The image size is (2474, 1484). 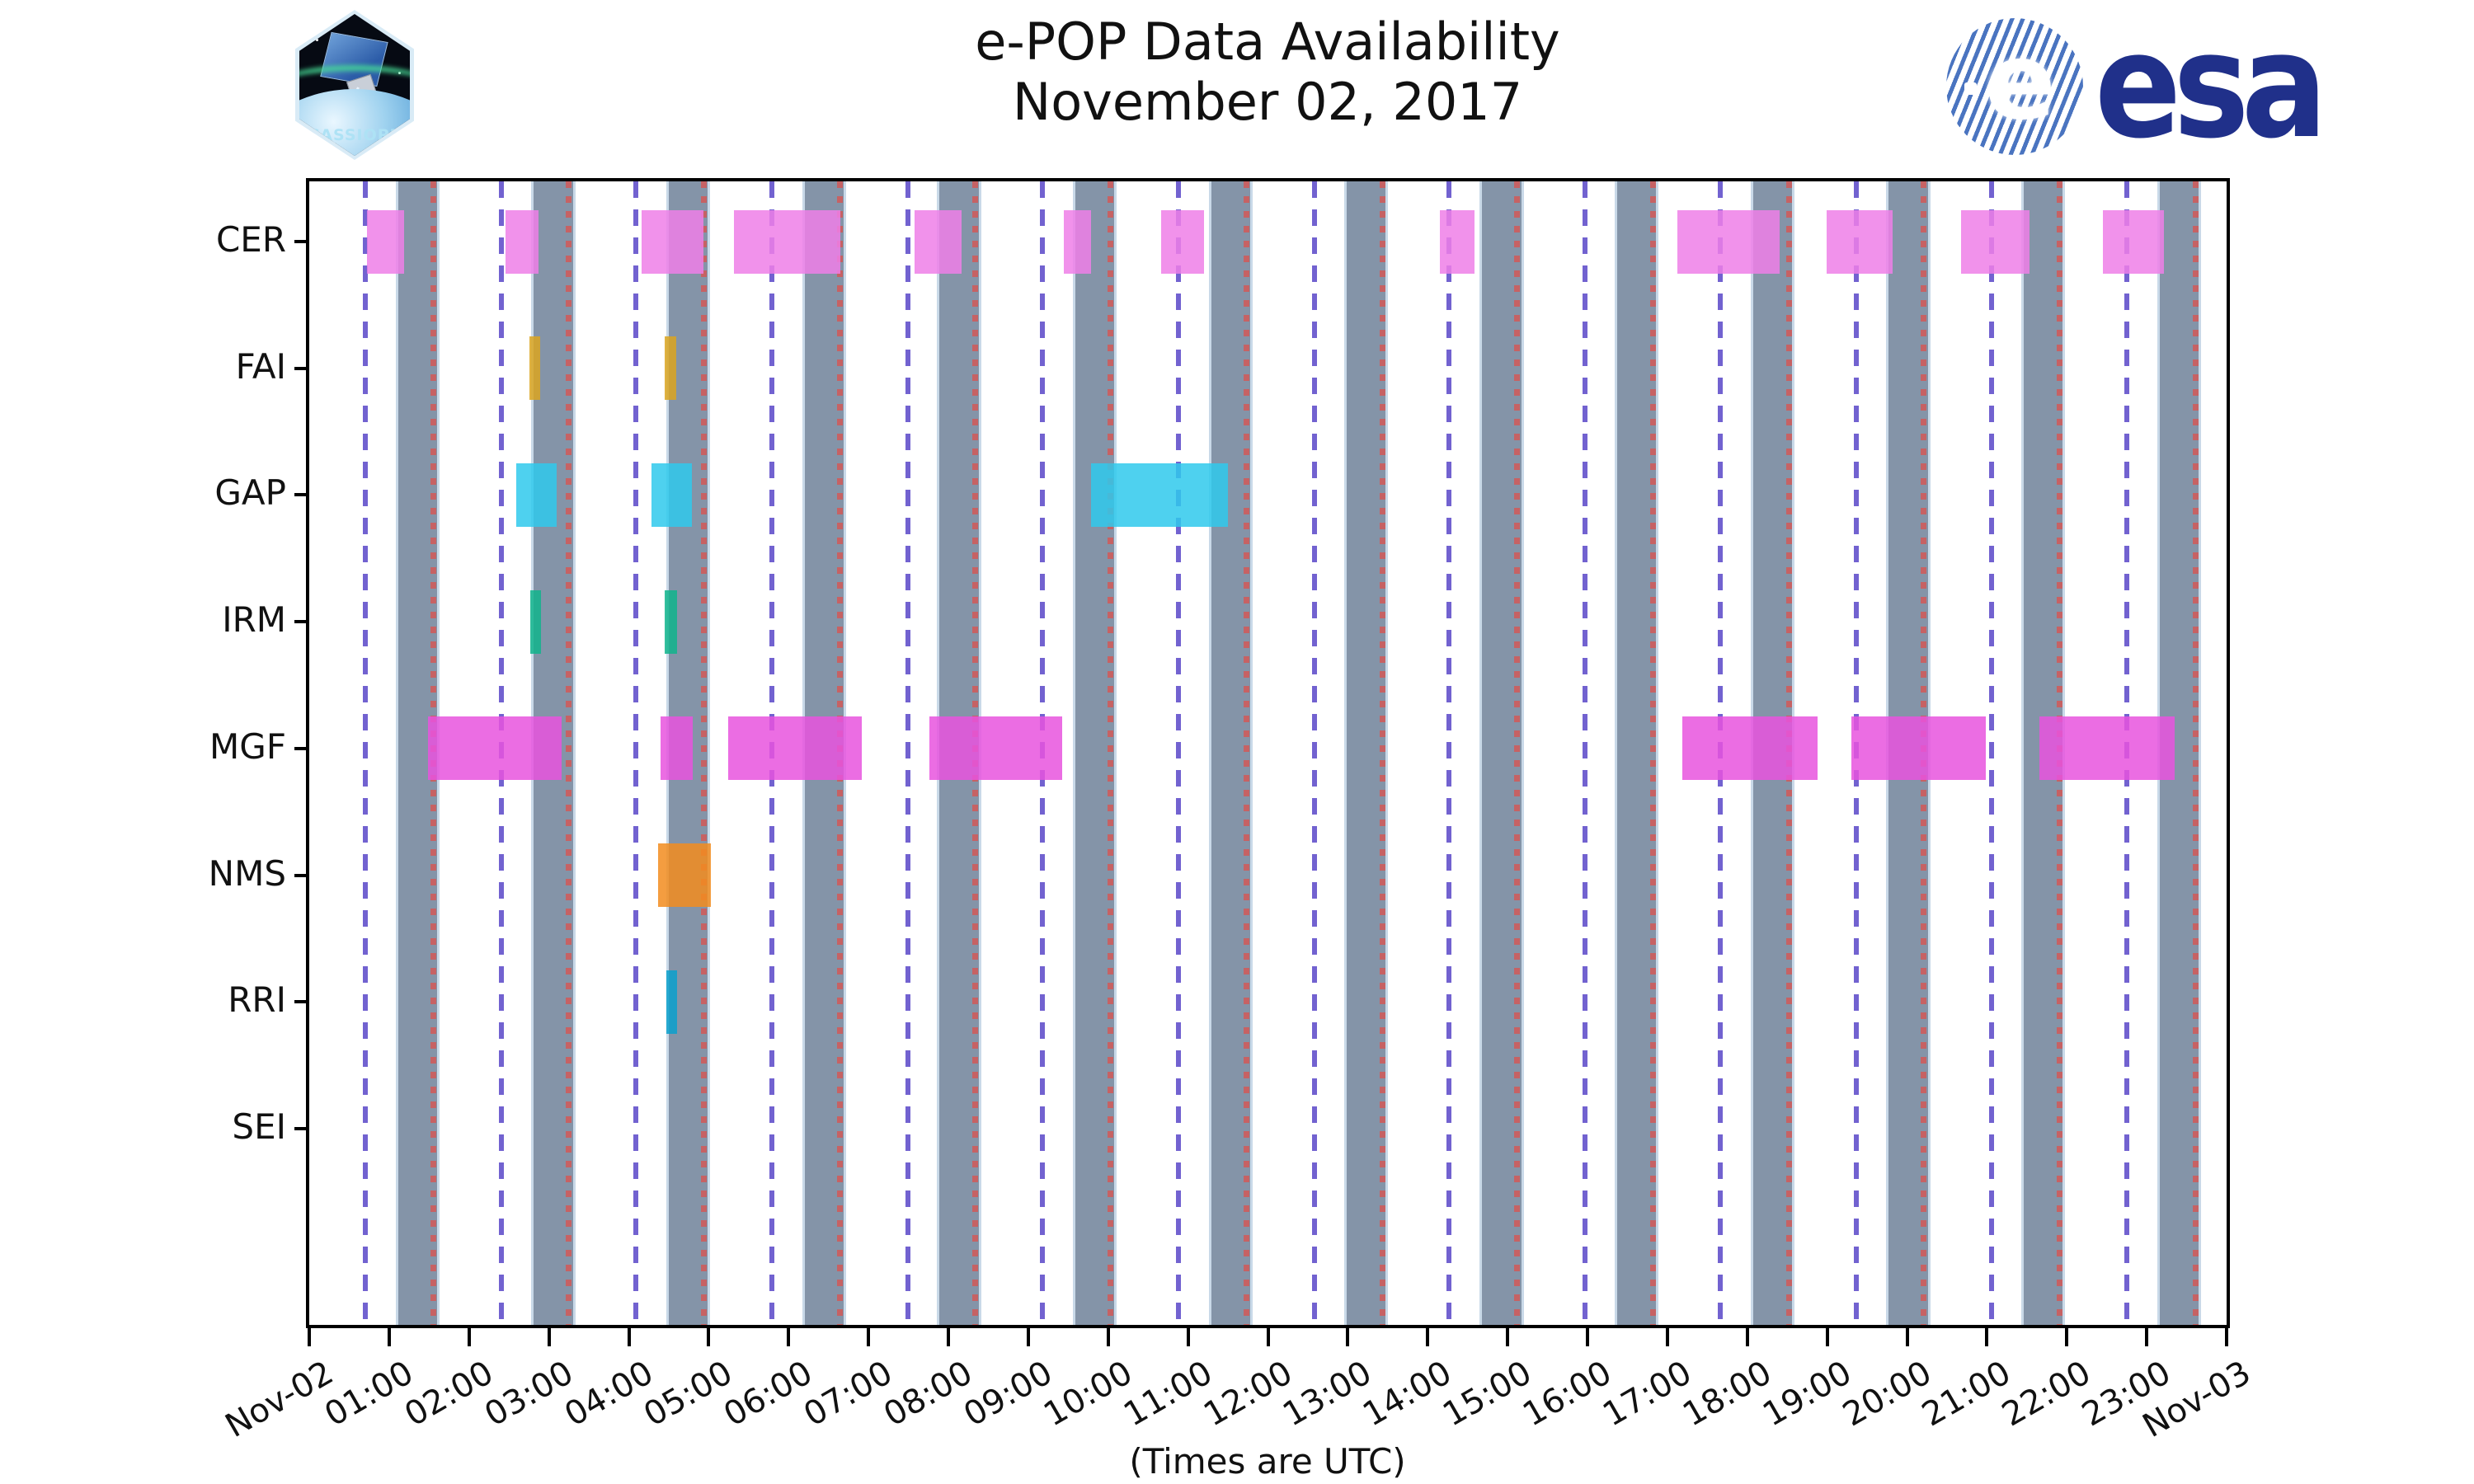 What do you see at coordinates (2020, 81) in the screenshot?
I see `esa-e-glyph: e` at bounding box center [2020, 81].